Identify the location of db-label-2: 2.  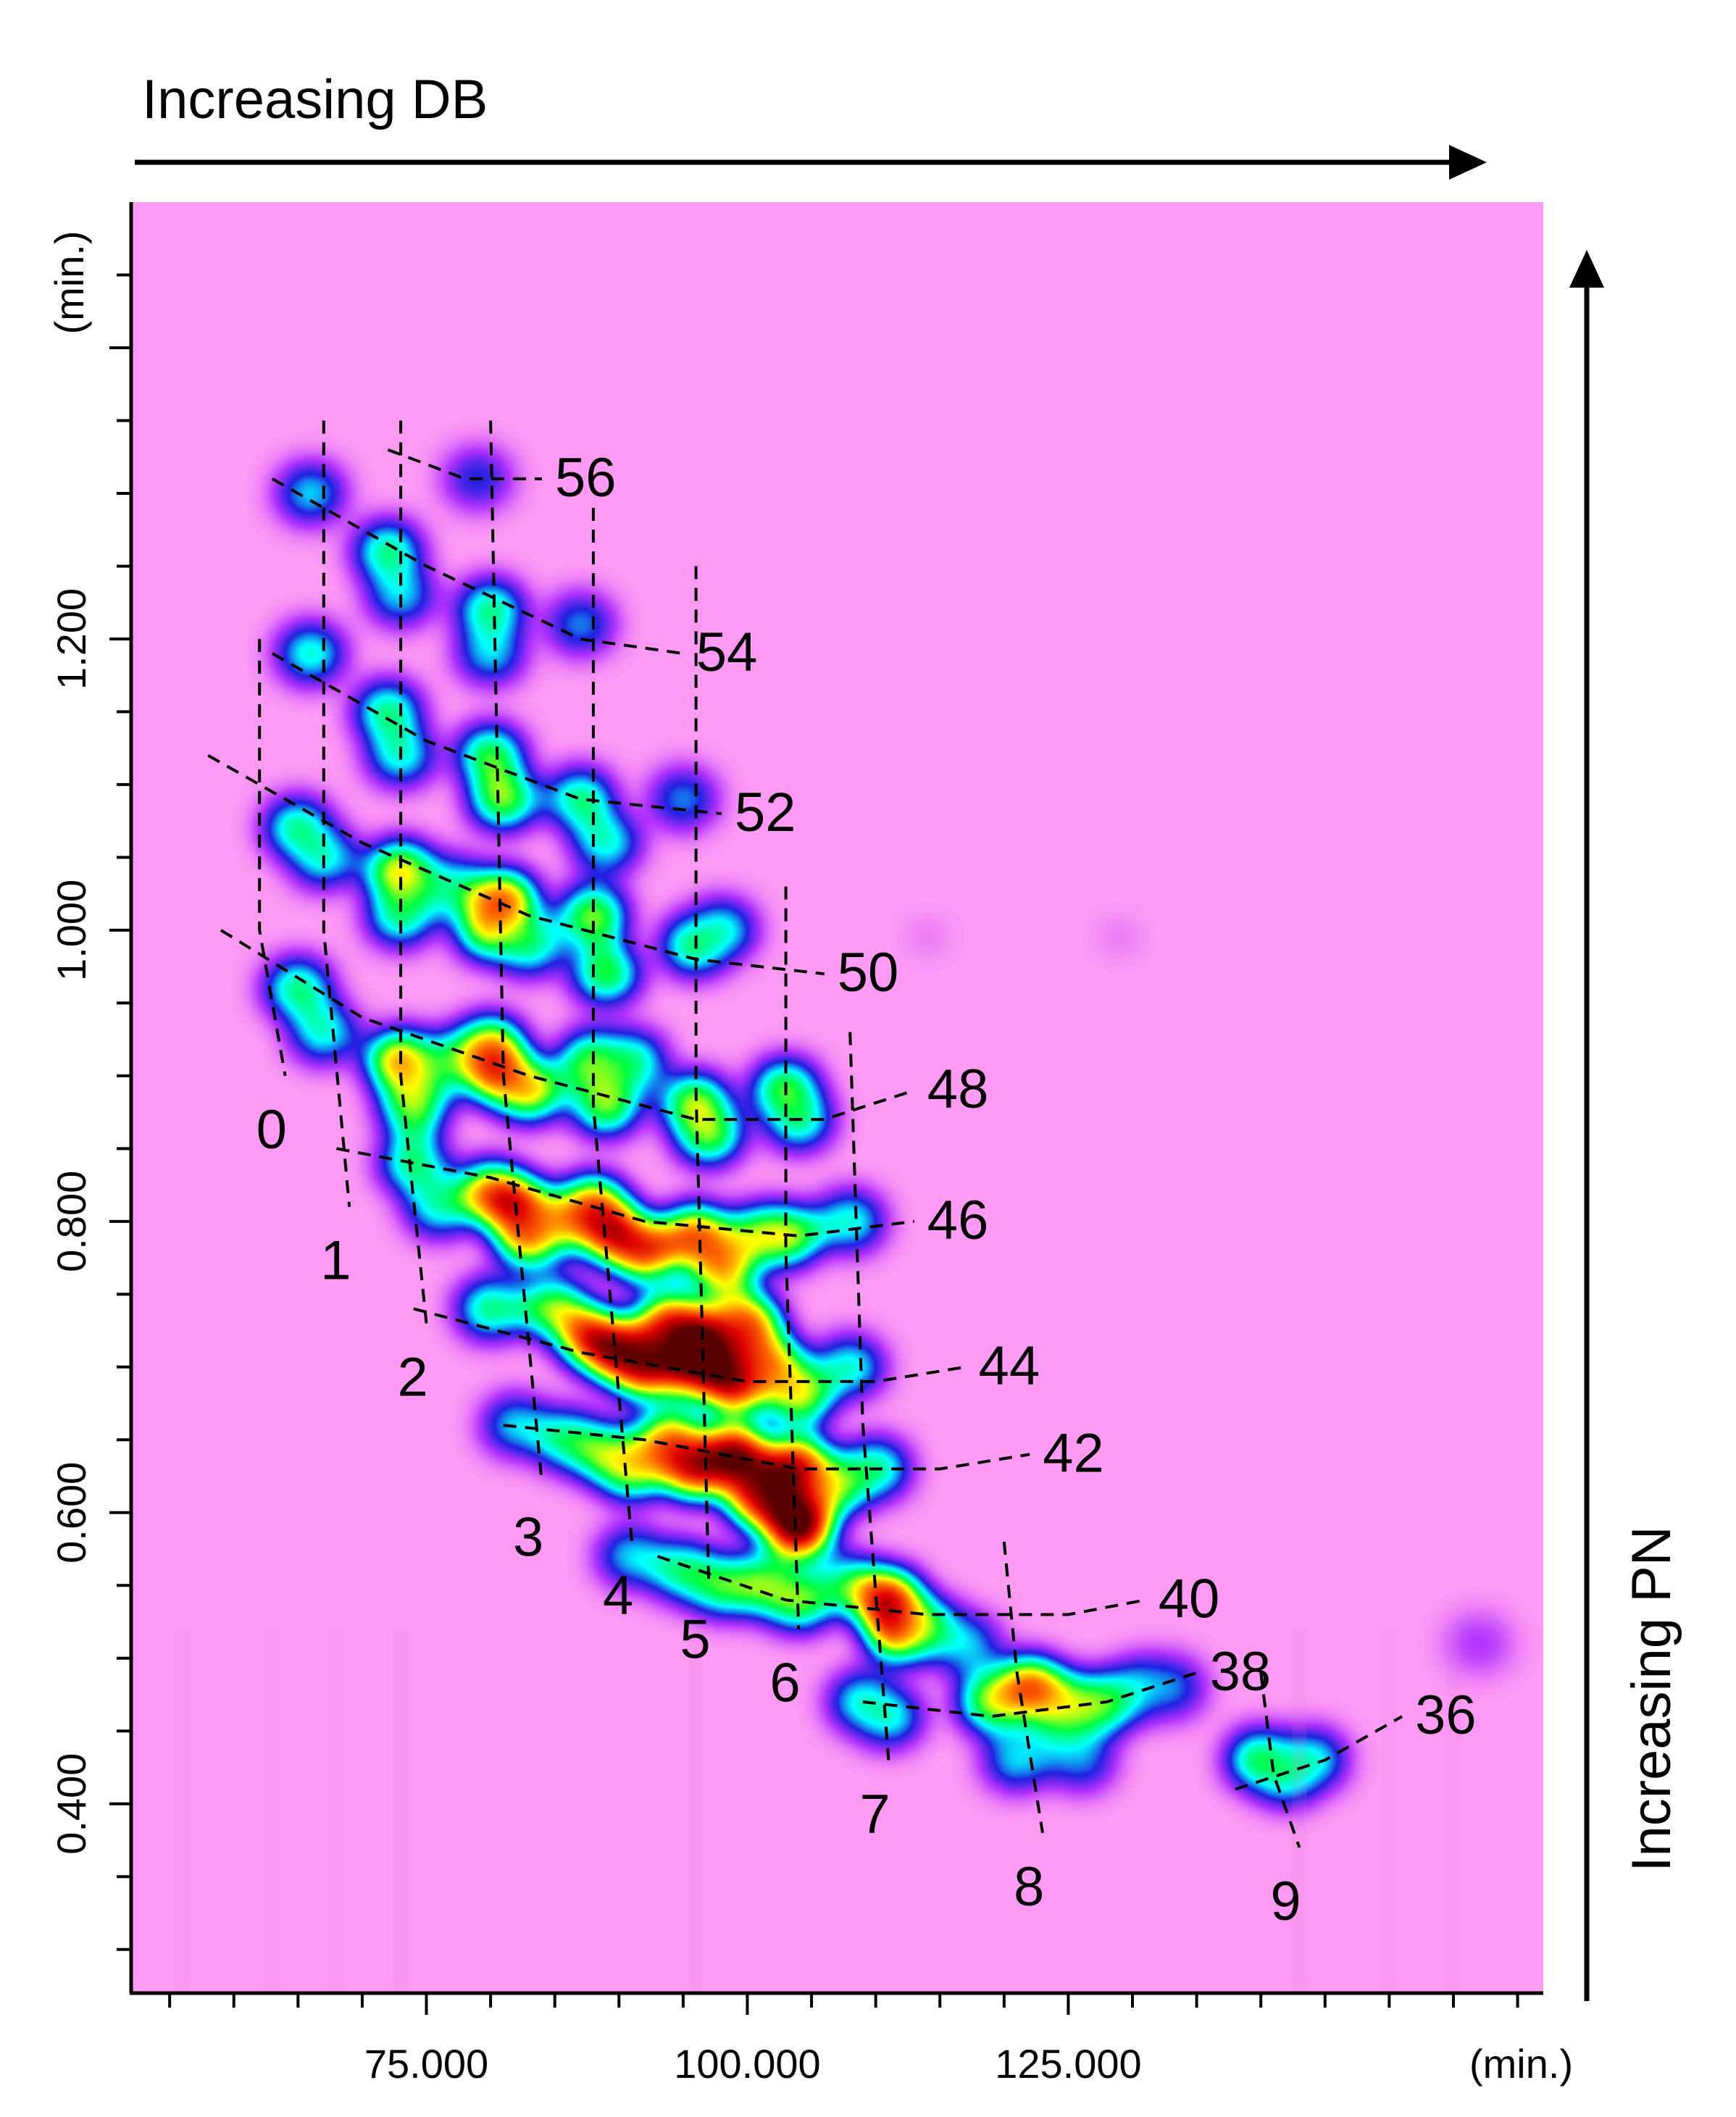
(413, 1378).